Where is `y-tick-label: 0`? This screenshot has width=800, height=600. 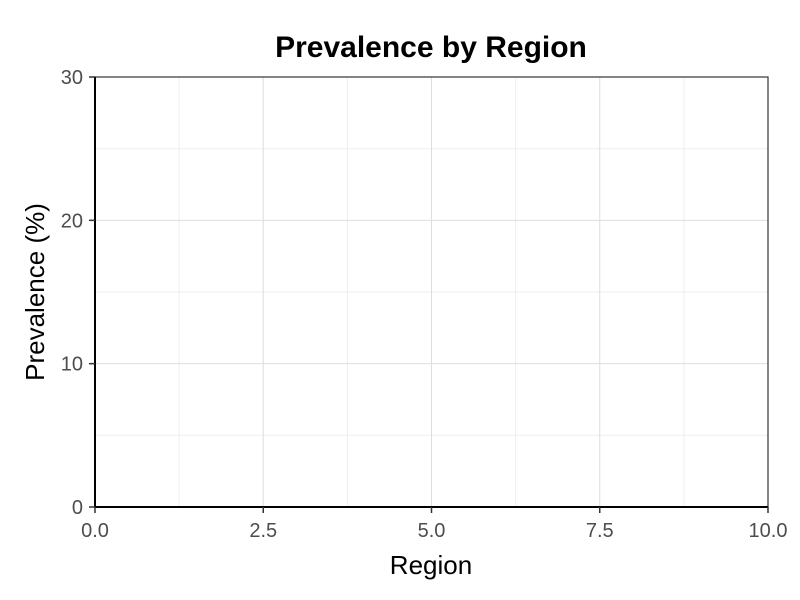
y-tick-label: 0 is located at coordinates (77, 508).